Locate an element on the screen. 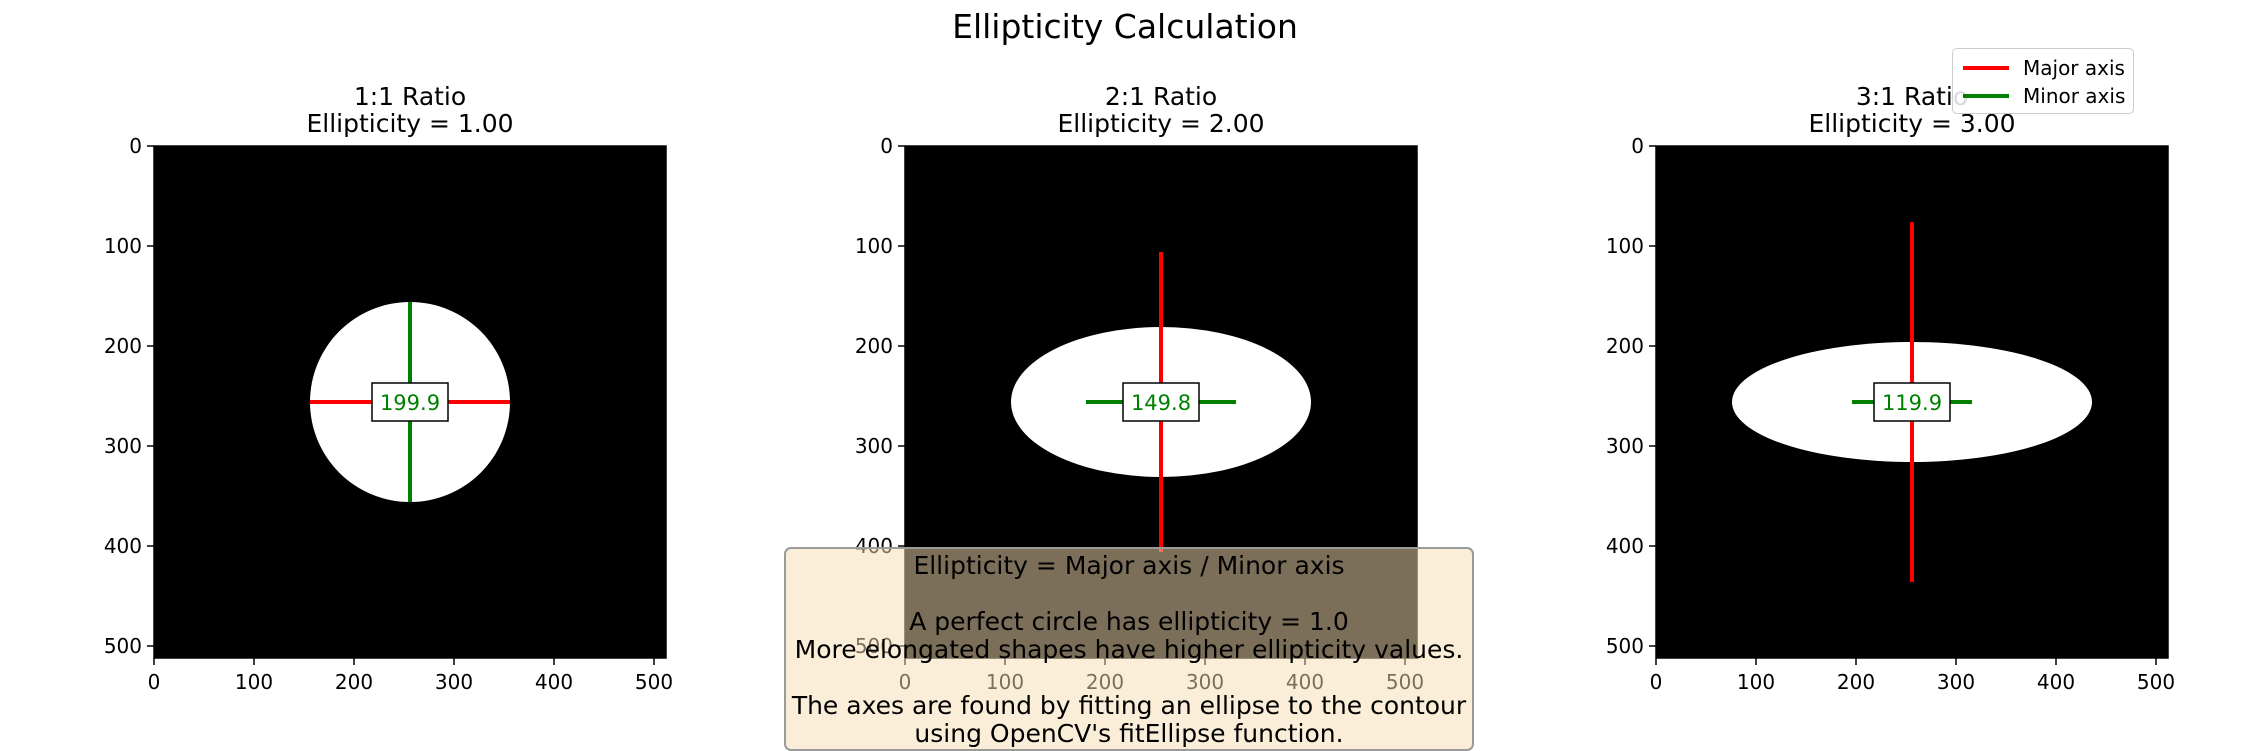 This screenshot has width=2250, height=751. panel-title: Ellipticity = 1.00 is located at coordinates (409, 123).